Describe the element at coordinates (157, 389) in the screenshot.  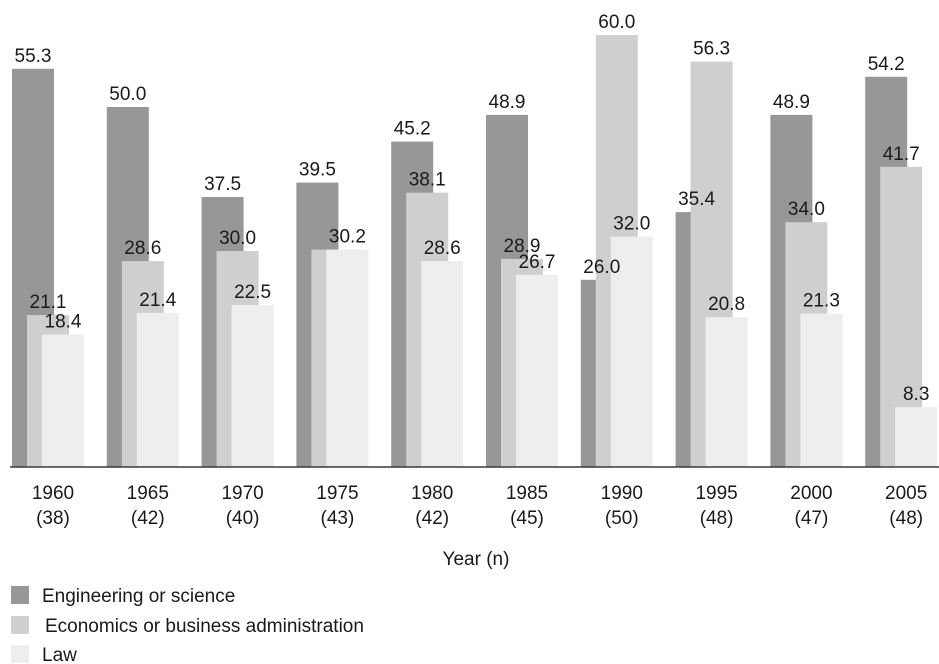
I see `bar-law-1965` at that location.